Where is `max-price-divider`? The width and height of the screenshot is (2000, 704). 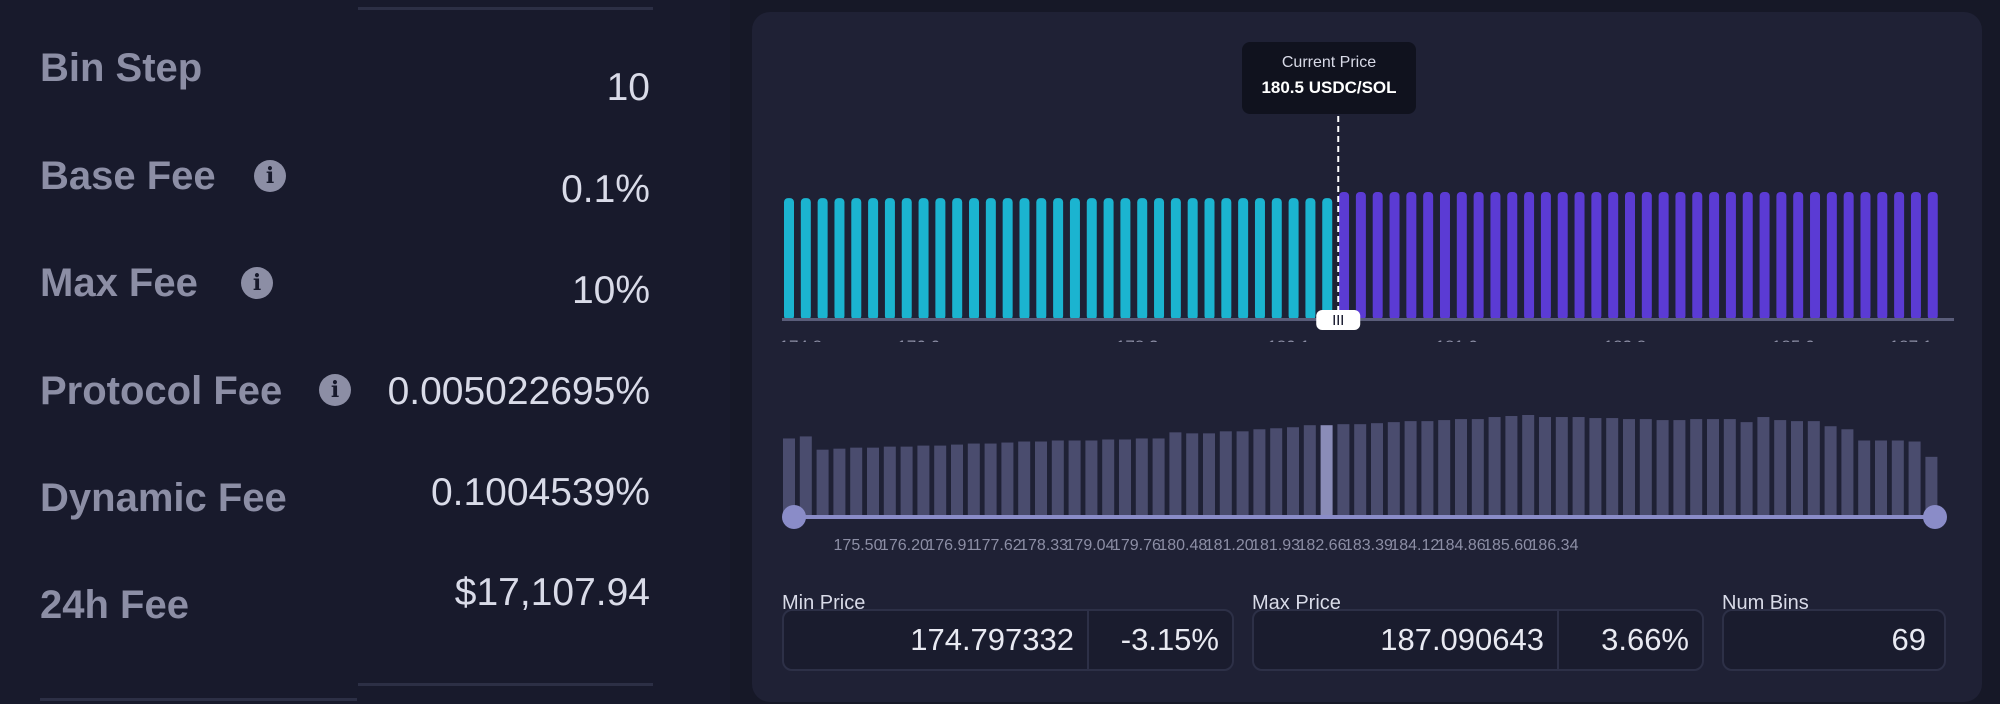
max-price-divider is located at coordinates (1558, 640).